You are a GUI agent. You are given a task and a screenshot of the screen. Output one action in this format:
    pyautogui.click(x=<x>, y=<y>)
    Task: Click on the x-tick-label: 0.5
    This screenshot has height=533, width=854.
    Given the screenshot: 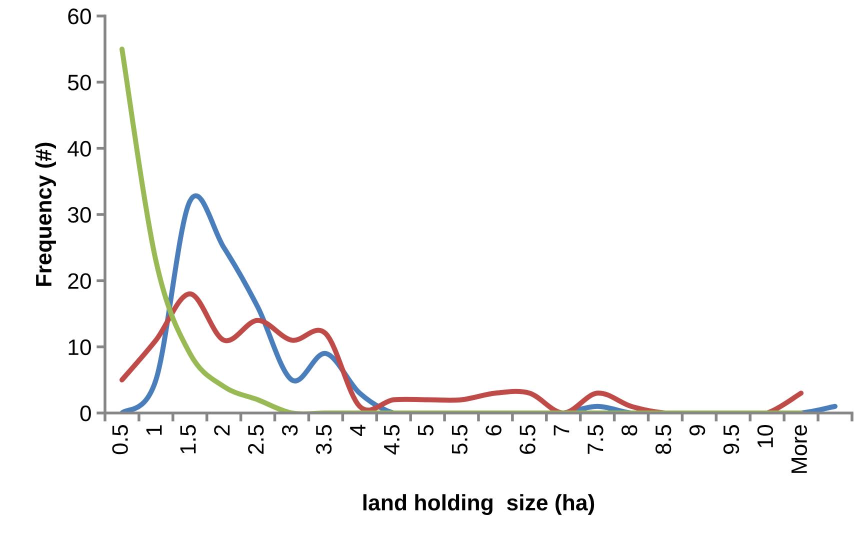 What is the action you would take?
    pyautogui.click(x=120, y=439)
    